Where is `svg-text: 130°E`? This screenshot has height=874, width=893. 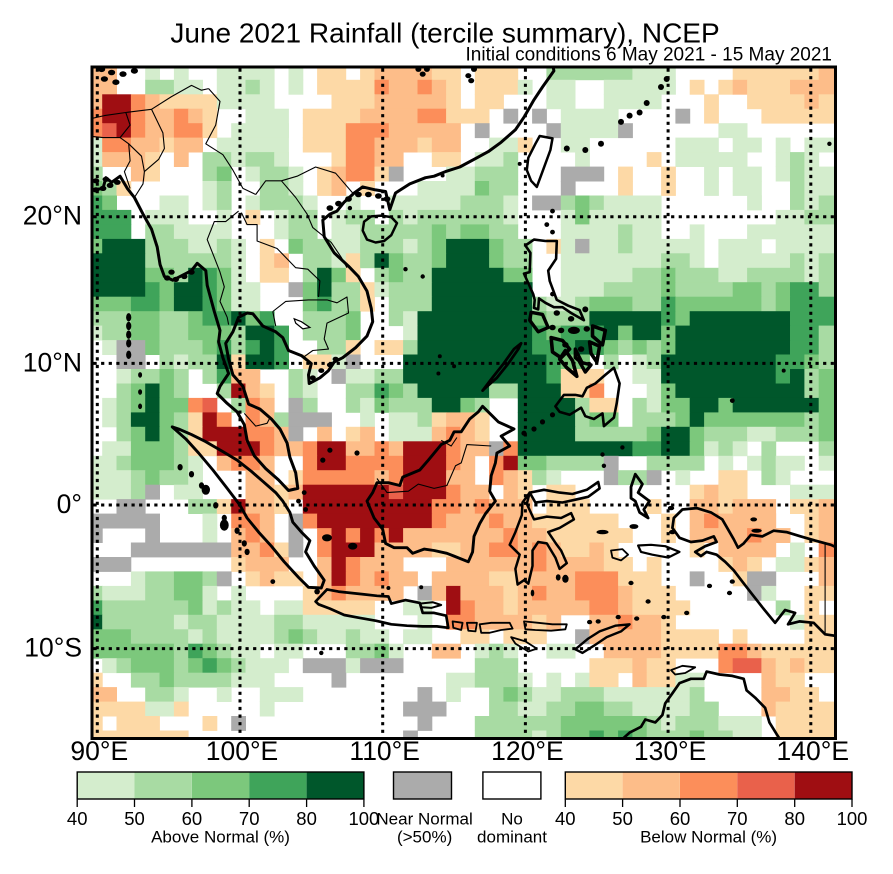 svg-text: 130°E is located at coordinates (670, 751).